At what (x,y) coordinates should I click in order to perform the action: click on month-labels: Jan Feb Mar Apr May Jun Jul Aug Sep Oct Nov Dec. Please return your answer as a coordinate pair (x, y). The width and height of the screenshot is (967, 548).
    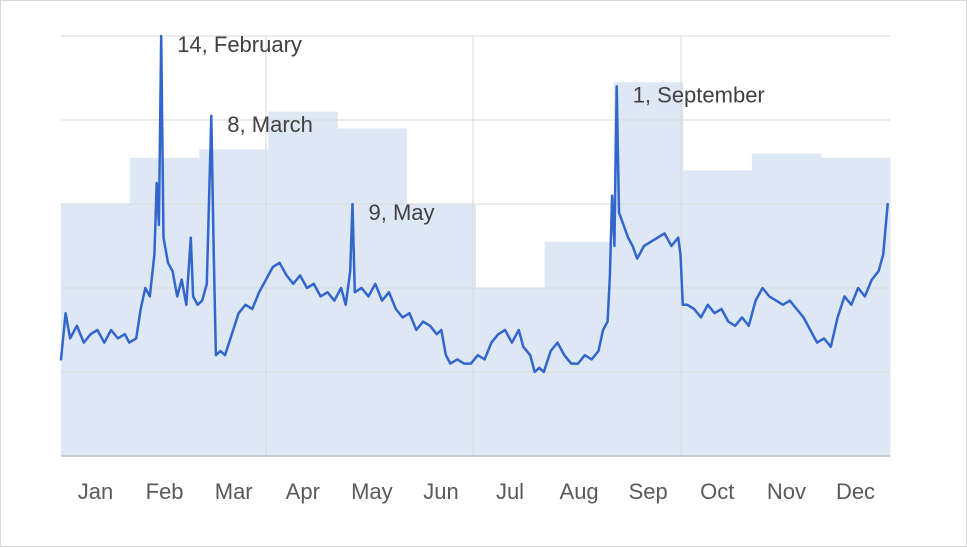
    Looking at the image, I should click on (476, 491).